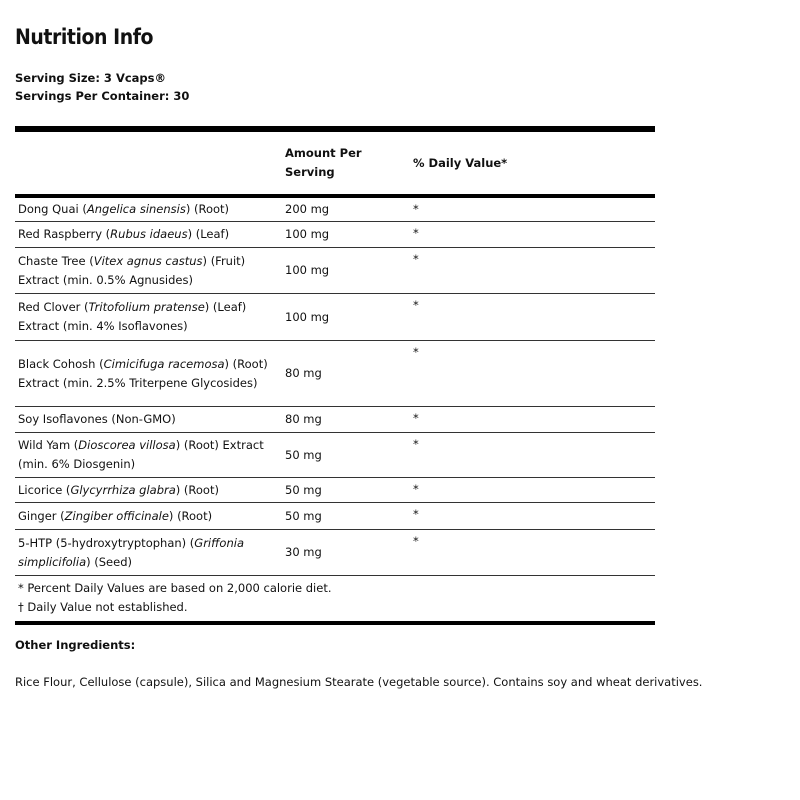 The width and height of the screenshot is (800, 800). What do you see at coordinates (146, 307) in the screenshot?
I see `latin-name: Tritofolium pratense` at bounding box center [146, 307].